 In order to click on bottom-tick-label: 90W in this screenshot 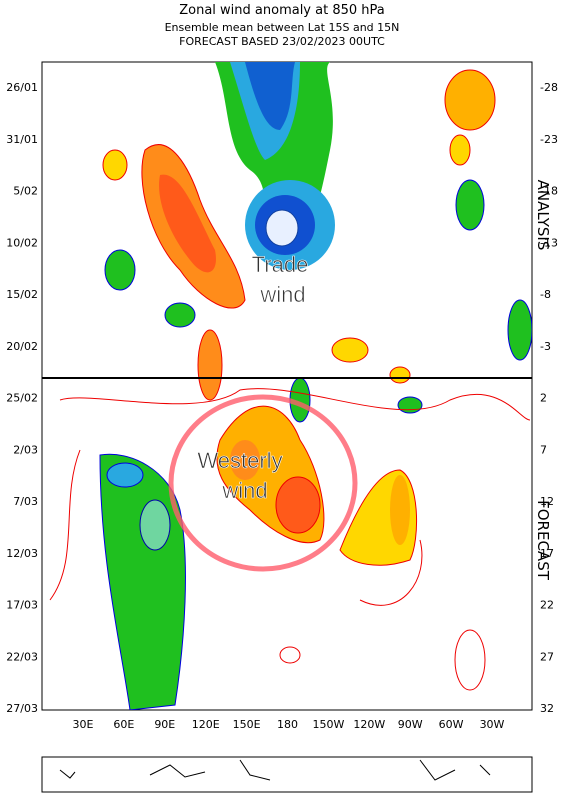, I will do `click(410, 724)`.